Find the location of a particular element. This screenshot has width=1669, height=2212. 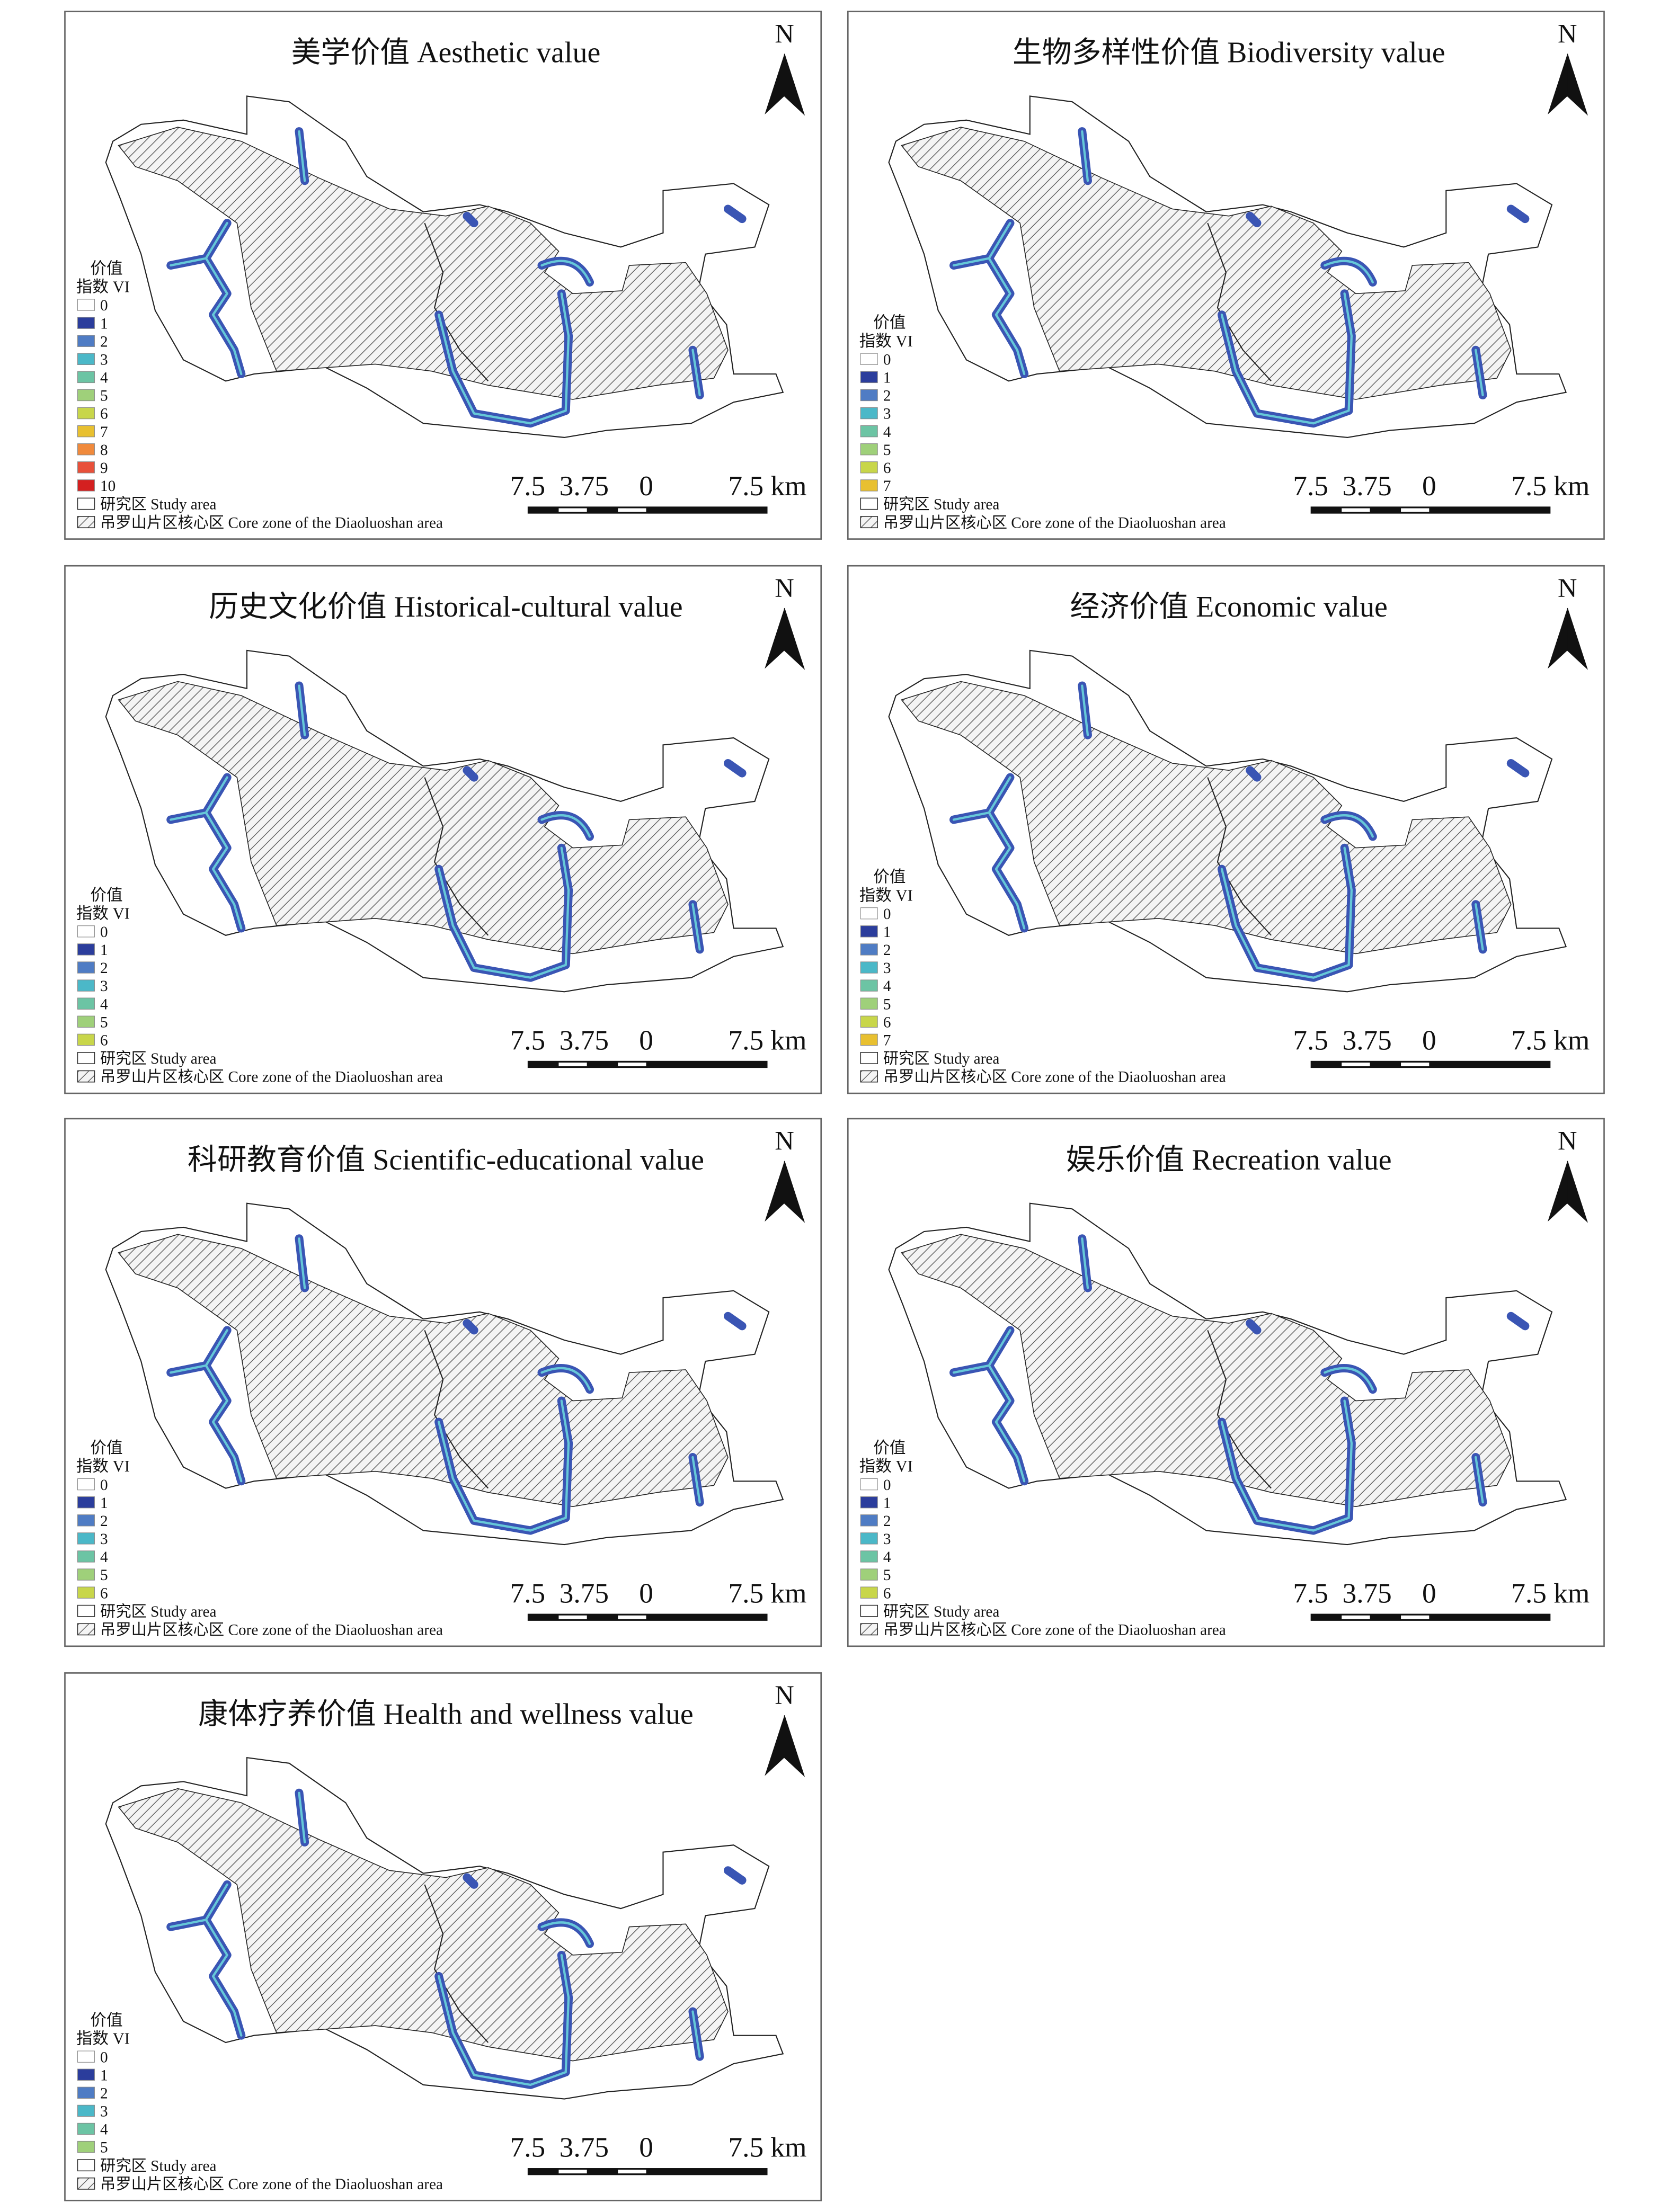

panel-title: 康体疗养价值 Health and wellness value is located at coordinates (446, 1714).